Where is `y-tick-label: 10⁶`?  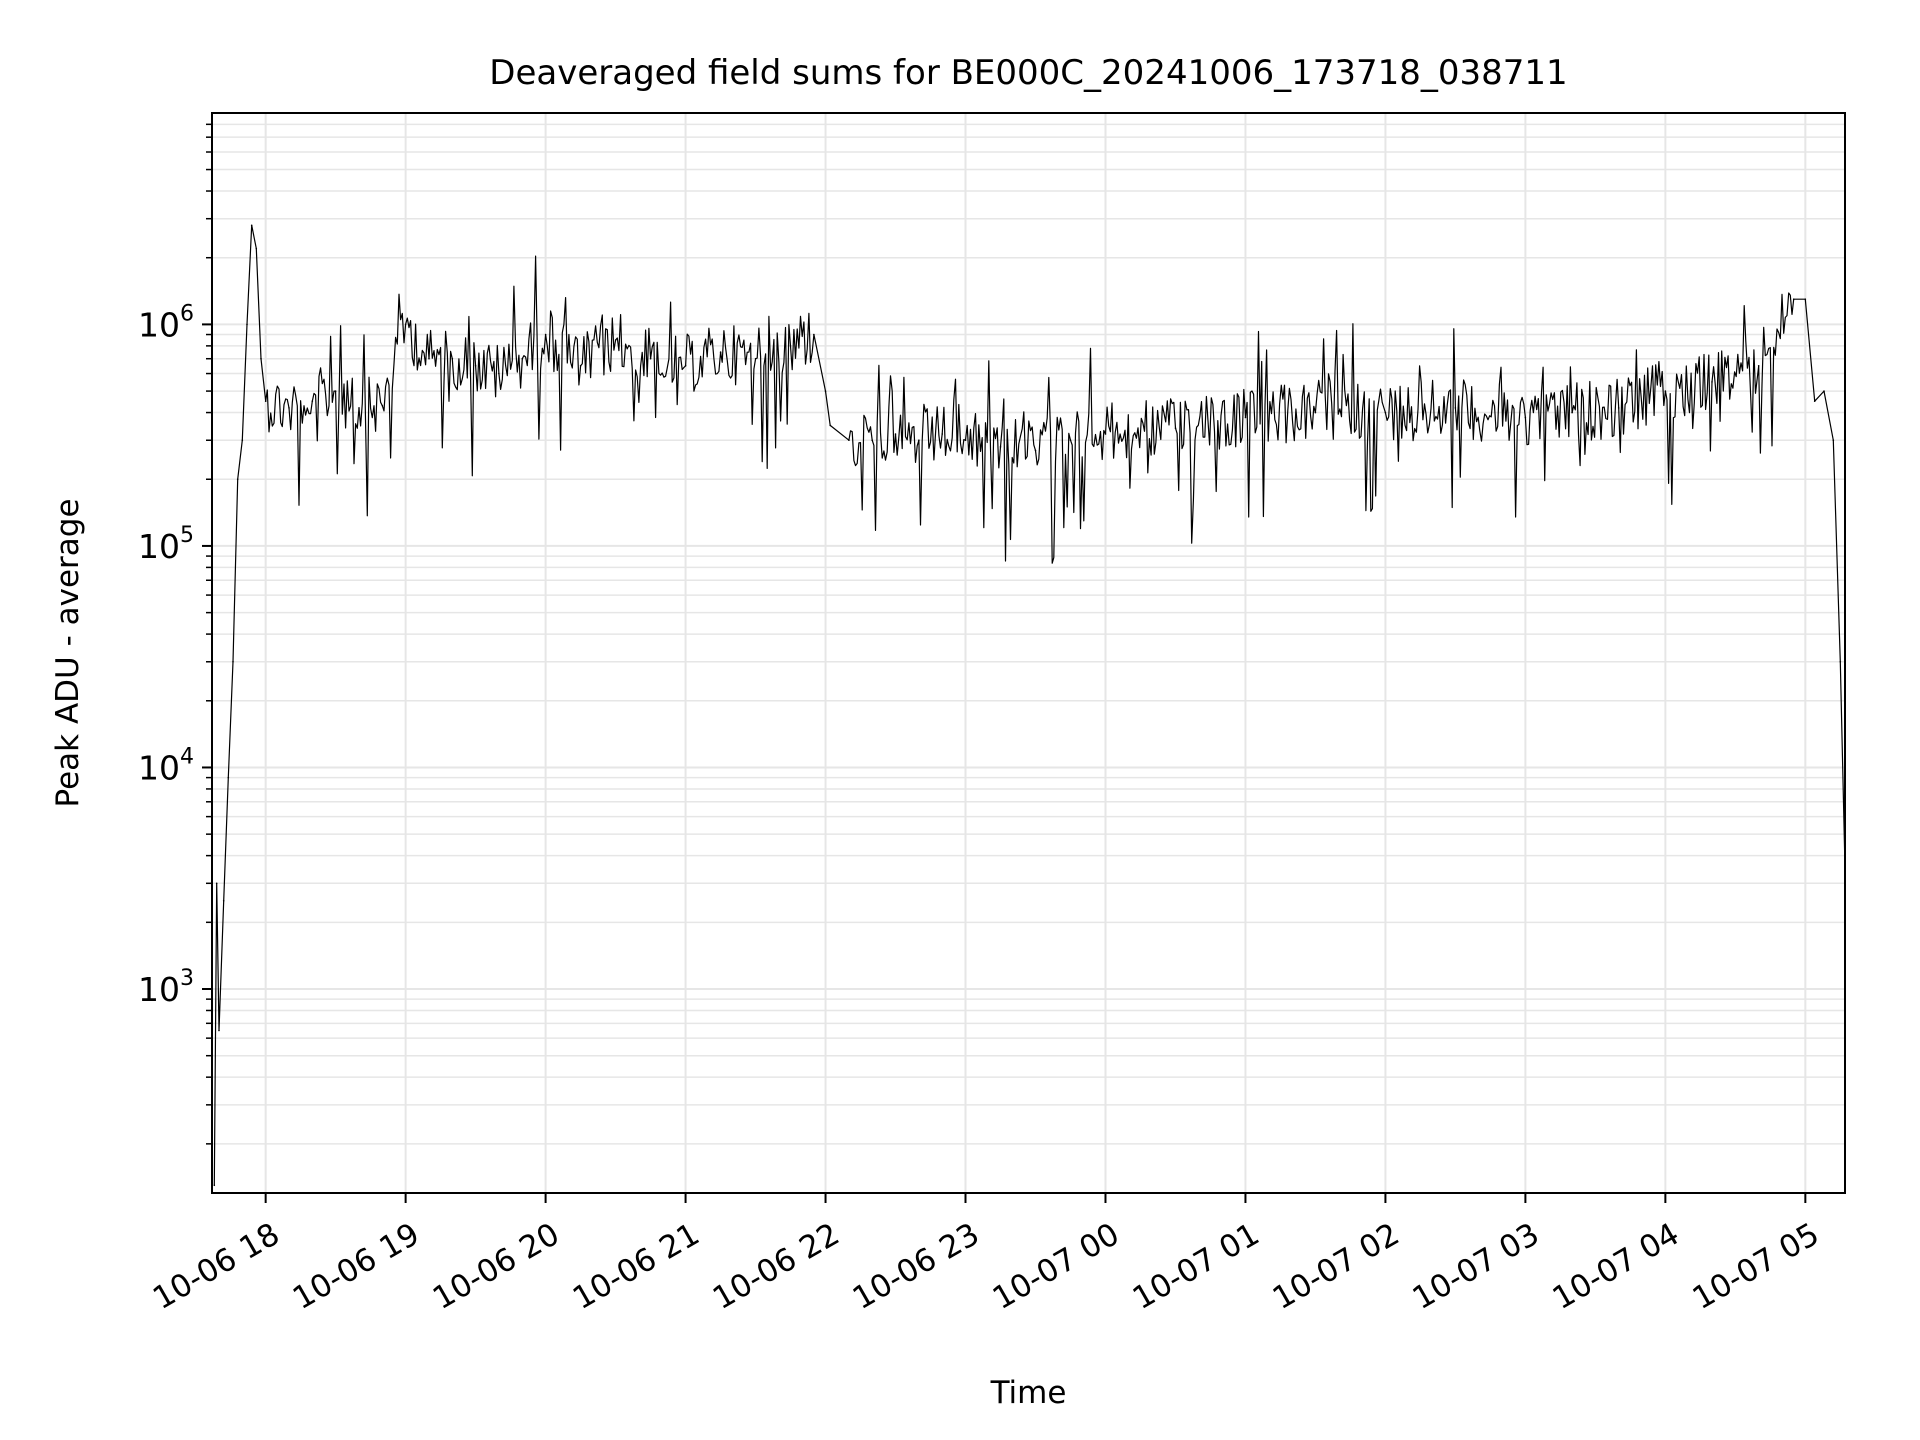 y-tick-label: 10⁶ is located at coordinates (166, 322).